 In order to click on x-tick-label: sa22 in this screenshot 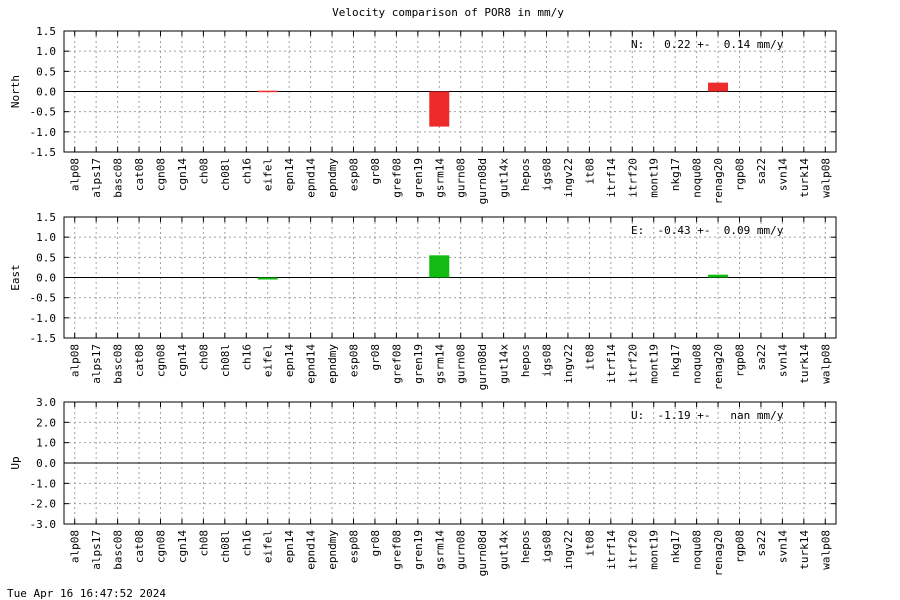, I will do `click(761, 543)`.